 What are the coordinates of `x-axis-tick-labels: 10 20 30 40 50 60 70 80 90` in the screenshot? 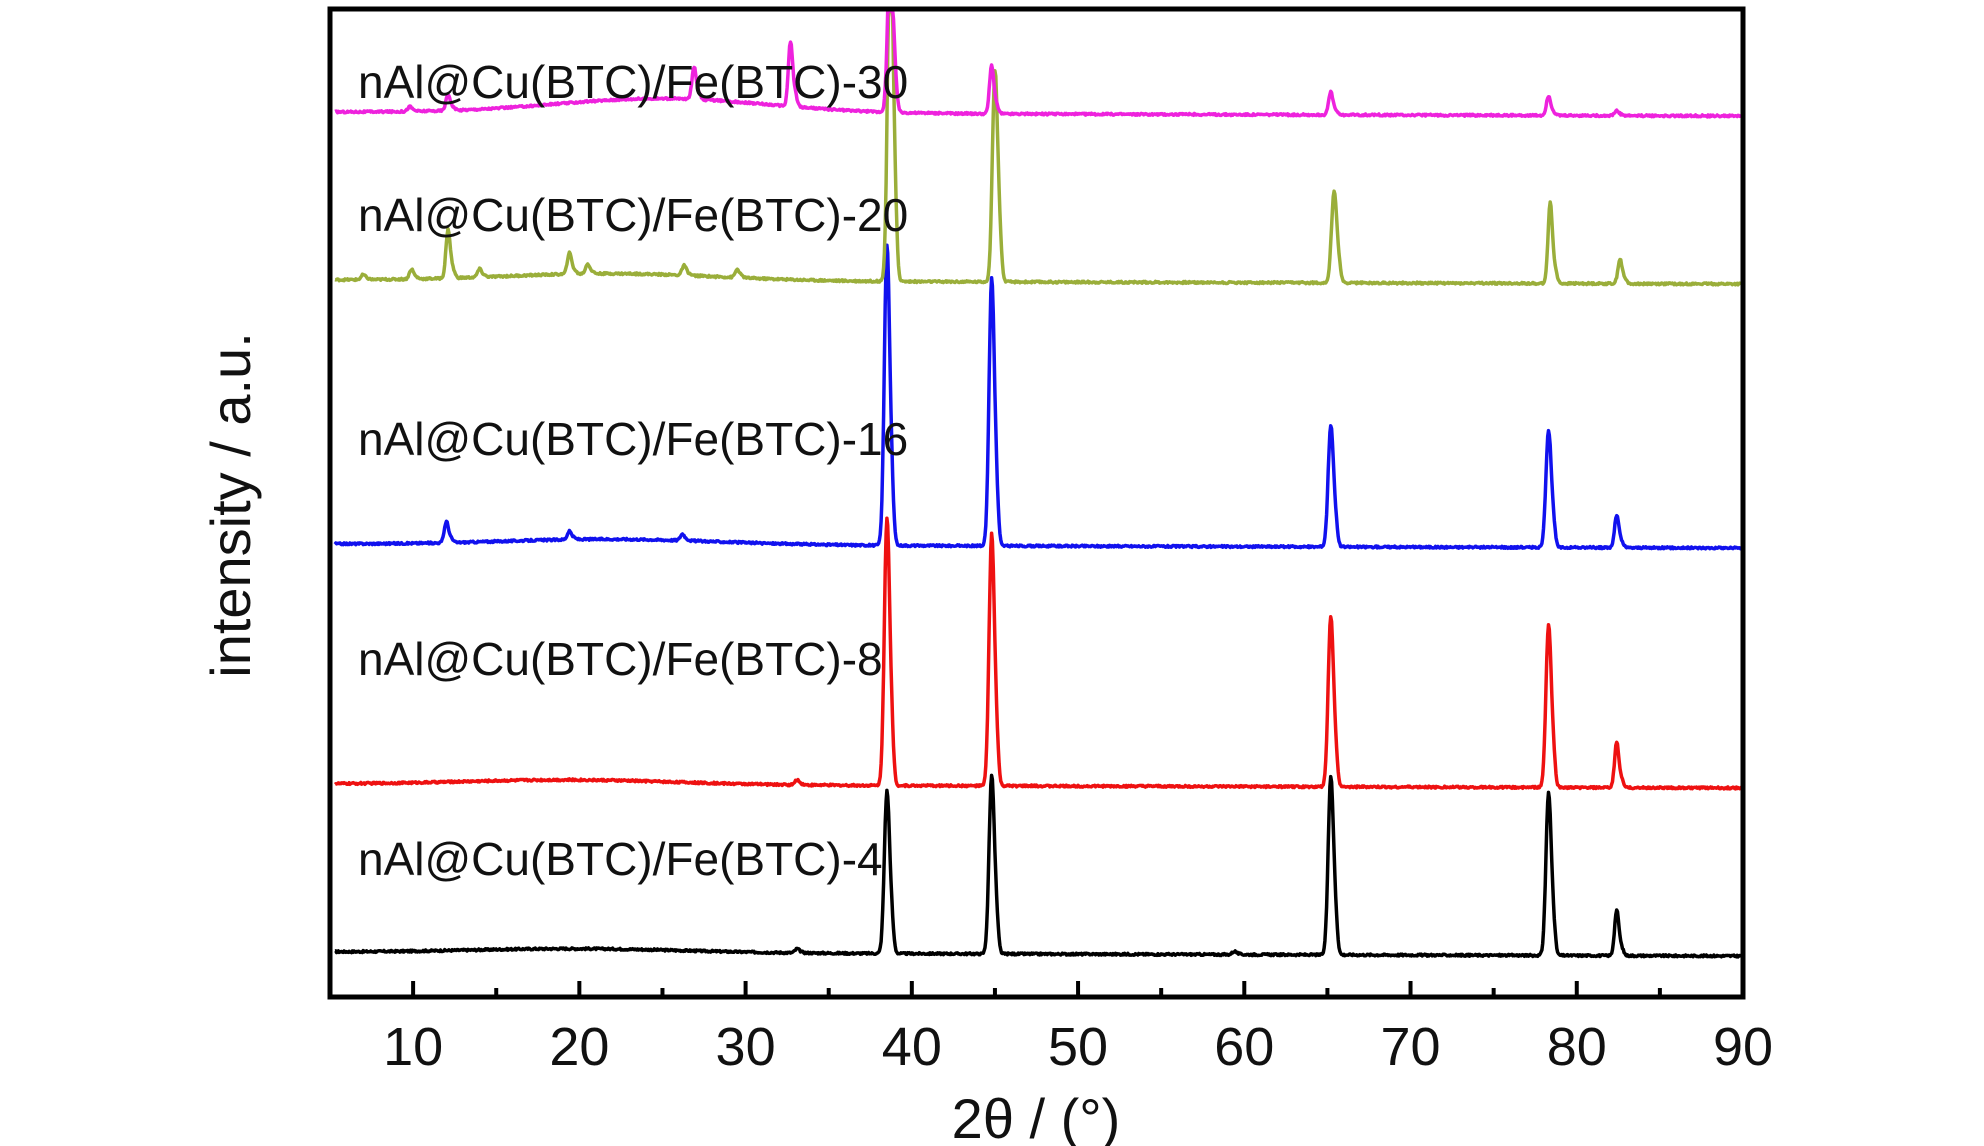 It's located at (1078, 1047).